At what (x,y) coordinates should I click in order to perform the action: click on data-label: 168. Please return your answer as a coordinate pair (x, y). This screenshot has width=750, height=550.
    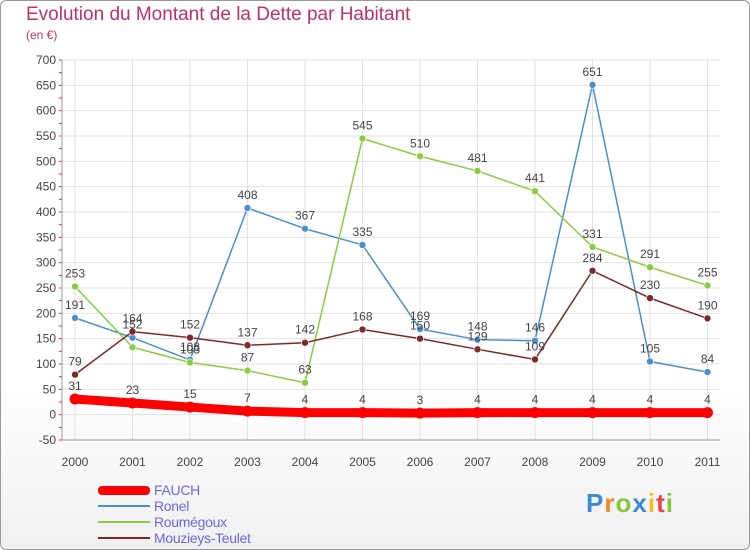
    Looking at the image, I should click on (362, 317).